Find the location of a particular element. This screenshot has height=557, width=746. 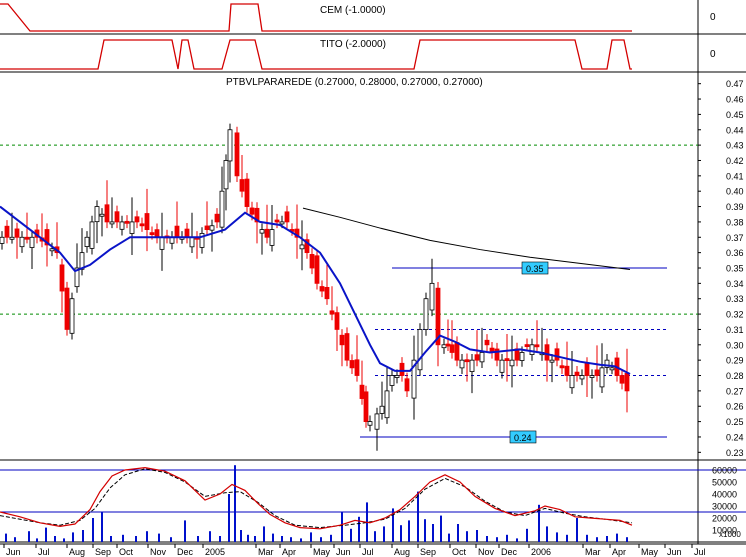

price-y-tick-label: 0.47 is located at coordinates (735, 84).